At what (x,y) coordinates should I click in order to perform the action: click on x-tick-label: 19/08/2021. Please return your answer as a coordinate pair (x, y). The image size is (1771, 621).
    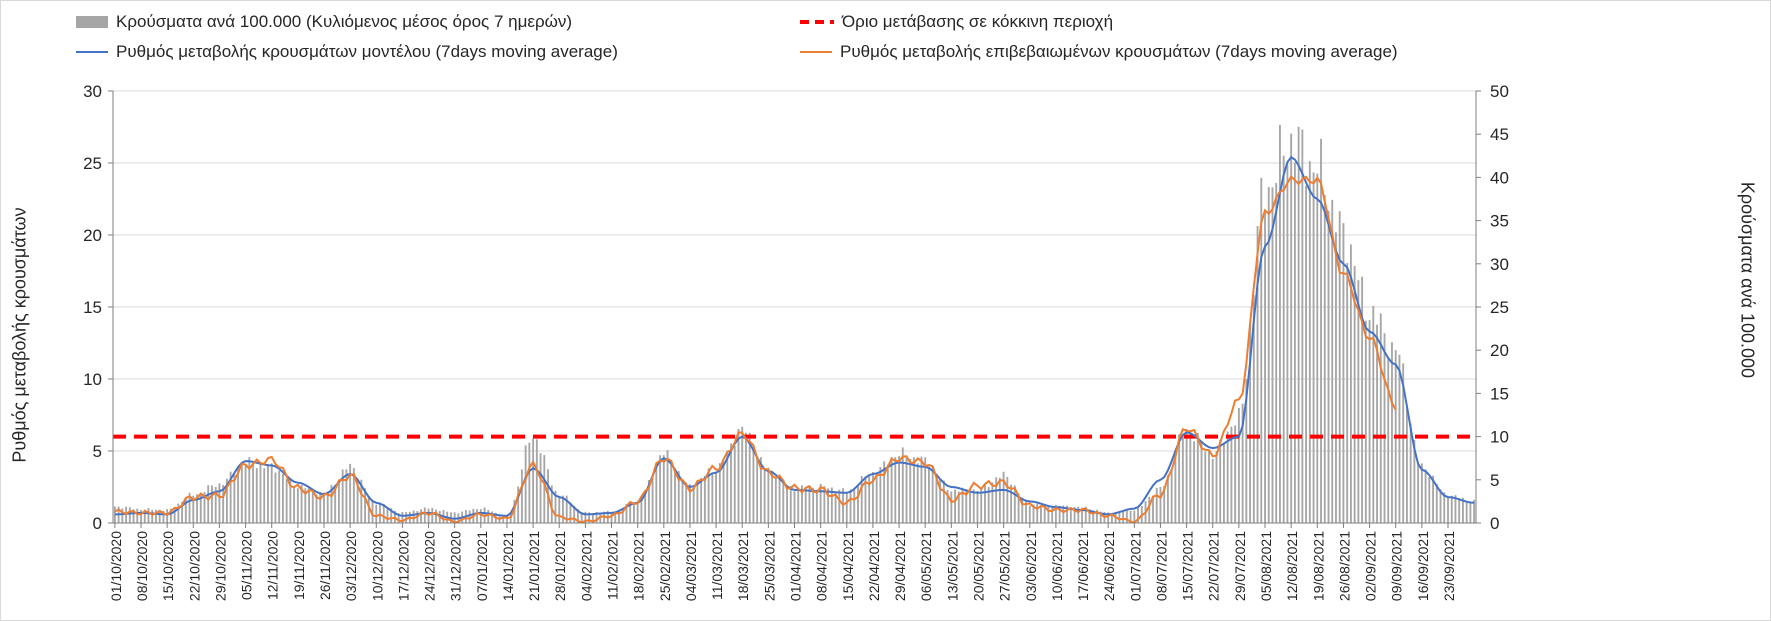
    Looking at the image, I should click on (1318, 566).